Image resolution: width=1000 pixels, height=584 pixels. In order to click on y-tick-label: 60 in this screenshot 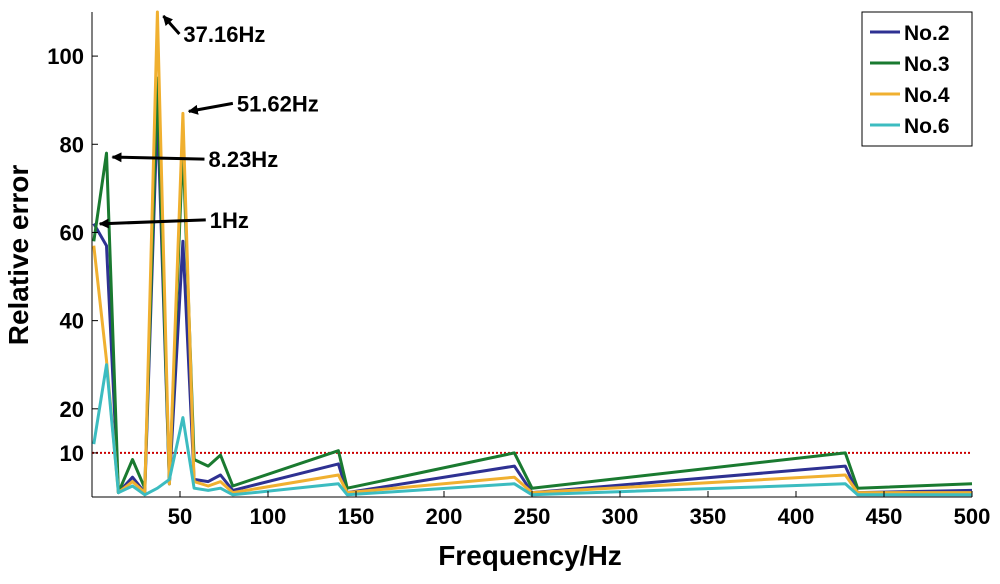, I will do `click(72, 232)`.